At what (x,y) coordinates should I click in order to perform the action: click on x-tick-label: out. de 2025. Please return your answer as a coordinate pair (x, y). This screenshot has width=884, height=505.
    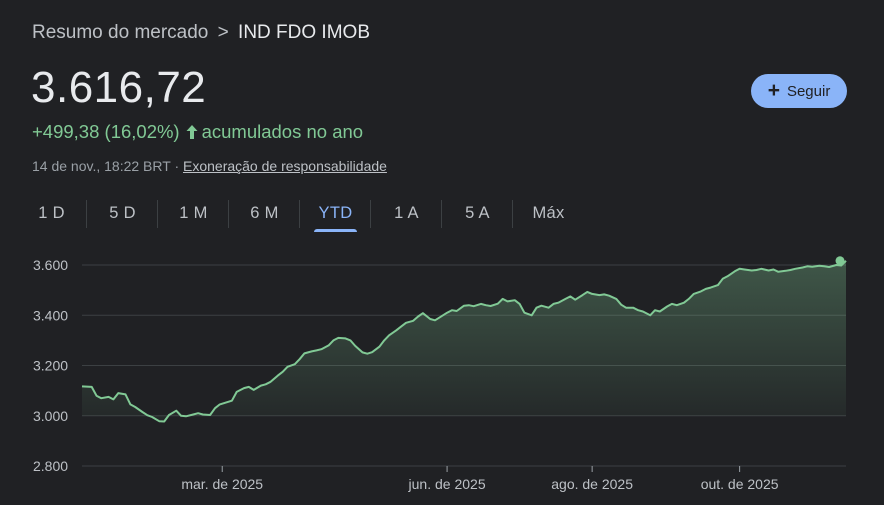
    Looking at the image, I should click on (740, 484).